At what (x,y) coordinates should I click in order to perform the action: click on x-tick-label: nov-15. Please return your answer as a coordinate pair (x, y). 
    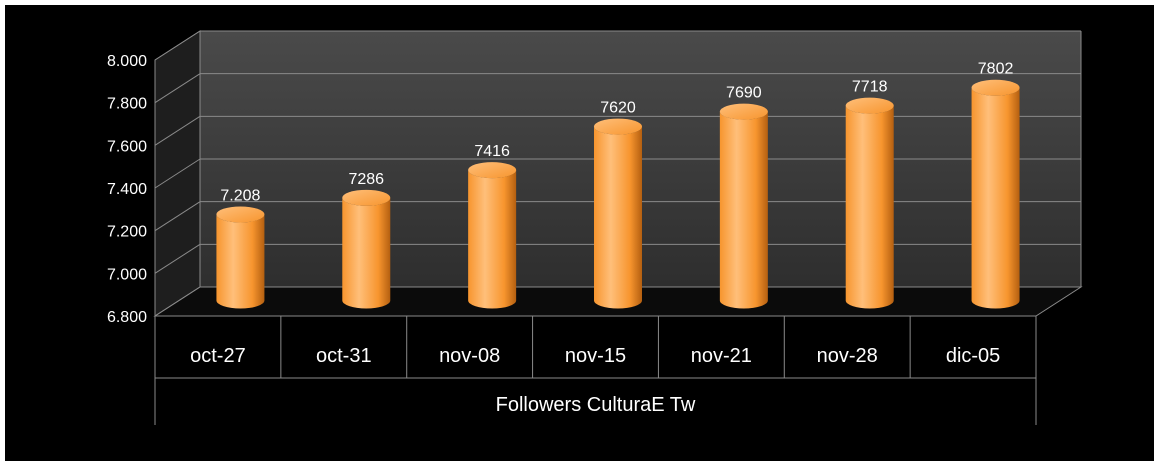
    Looking at the image, I should click on (595, 356).